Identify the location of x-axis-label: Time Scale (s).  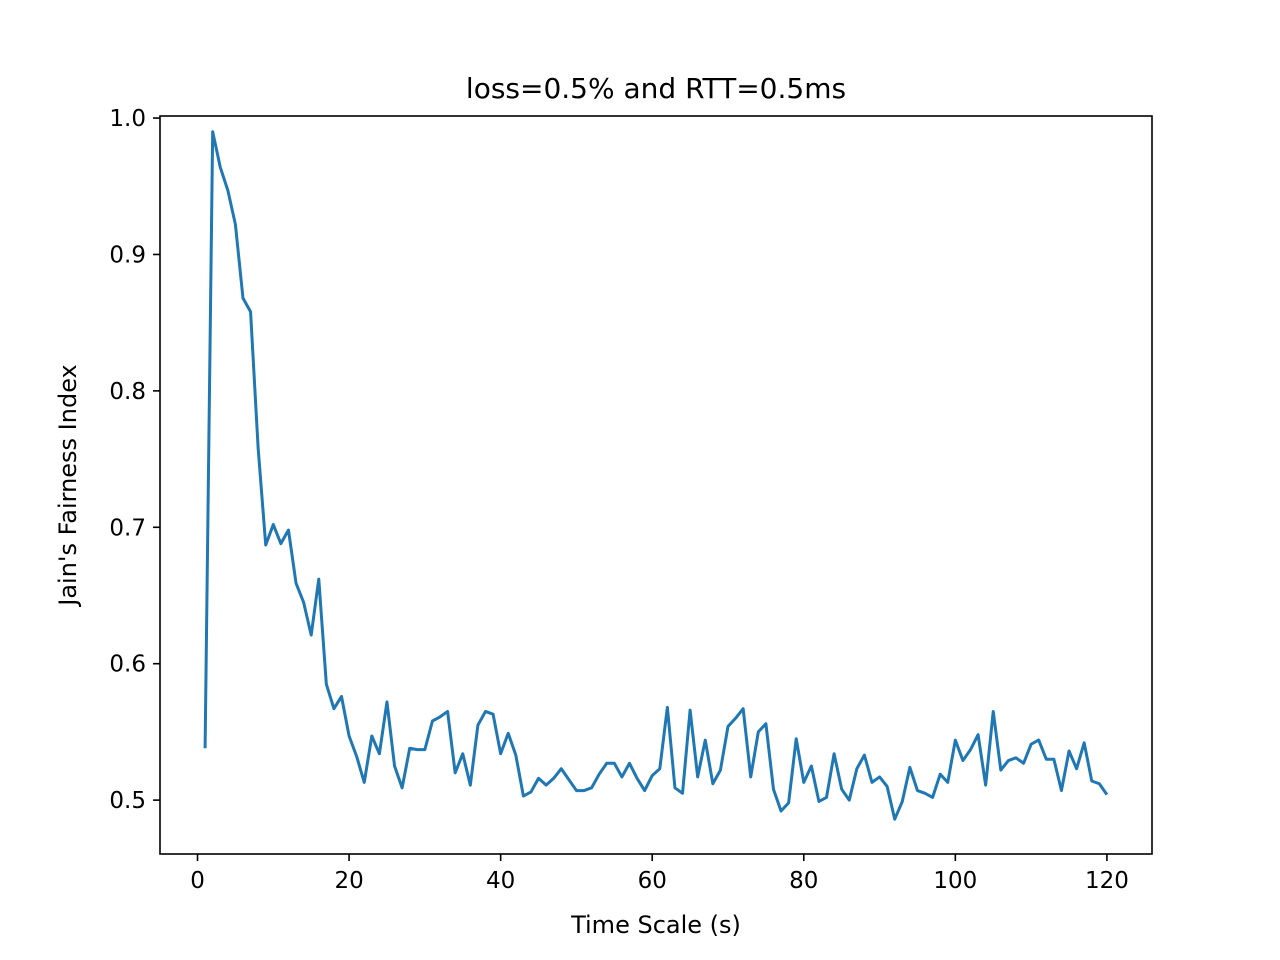
(655, 925).